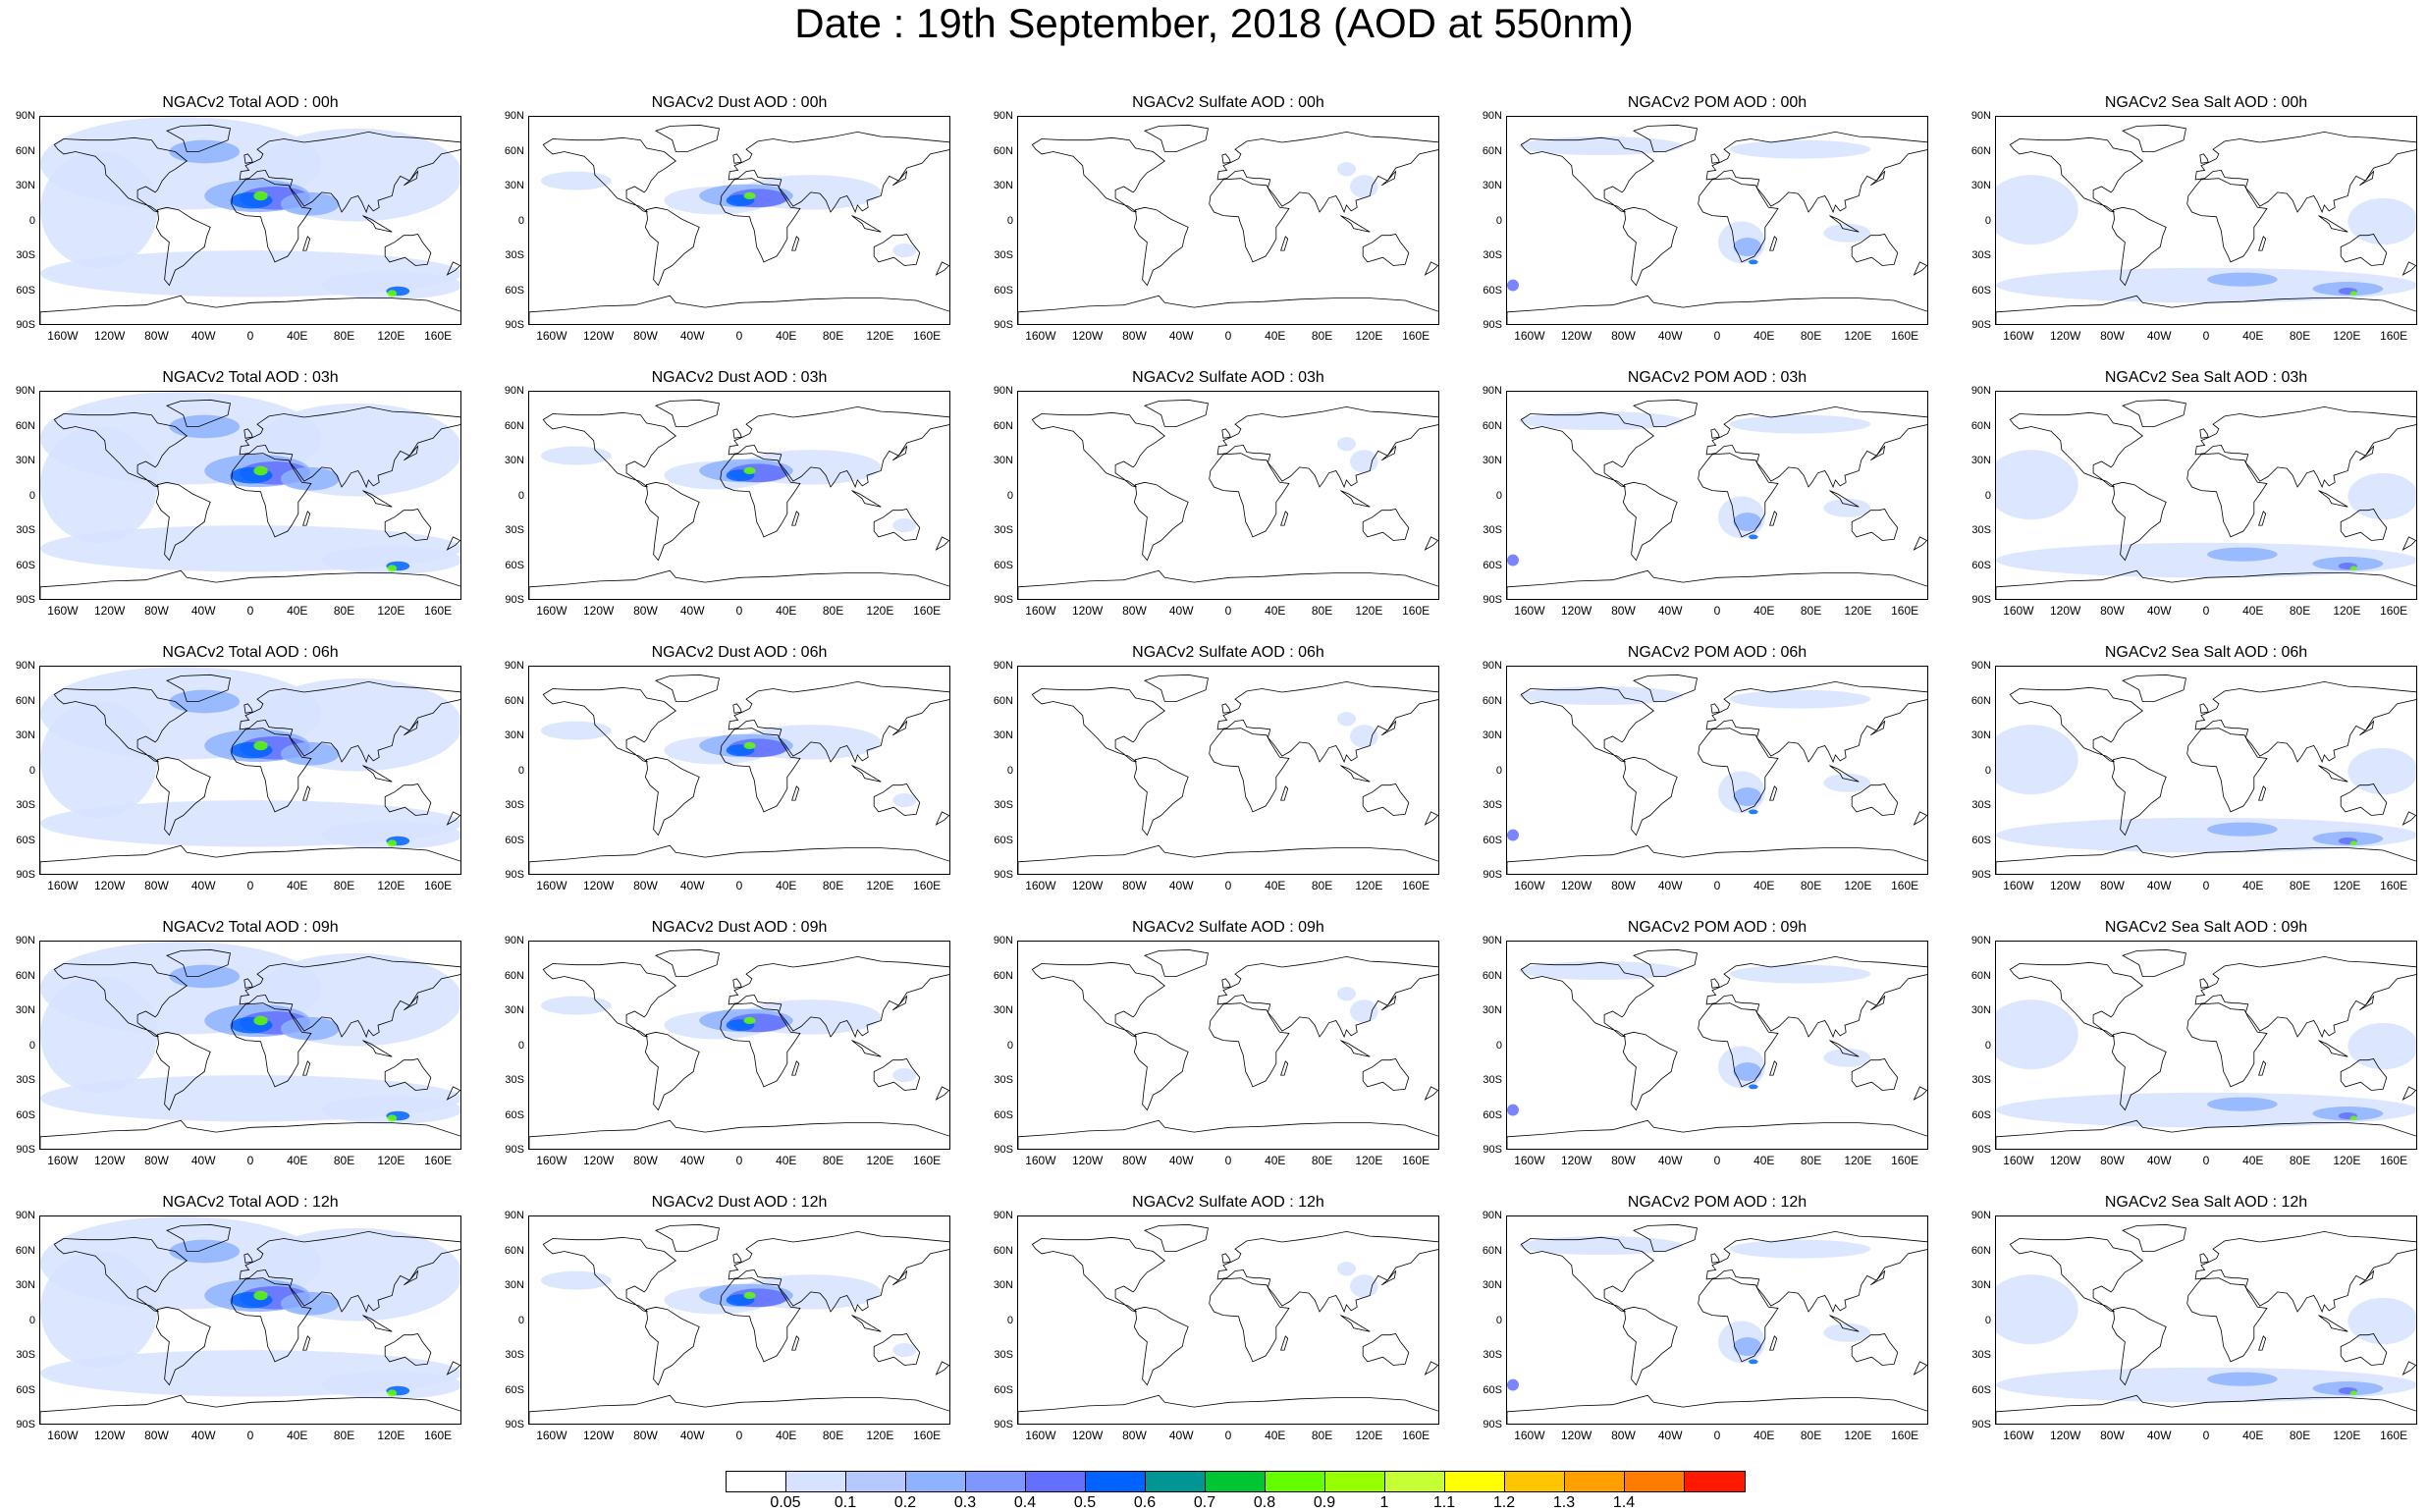 Image resolution: width=2428 pixels, height=1512 pixels. Describe the element at coordinates (739, 102) in the screenshot. I see `panel-title: NGACv2 Dust AOD : 00h` at that location.